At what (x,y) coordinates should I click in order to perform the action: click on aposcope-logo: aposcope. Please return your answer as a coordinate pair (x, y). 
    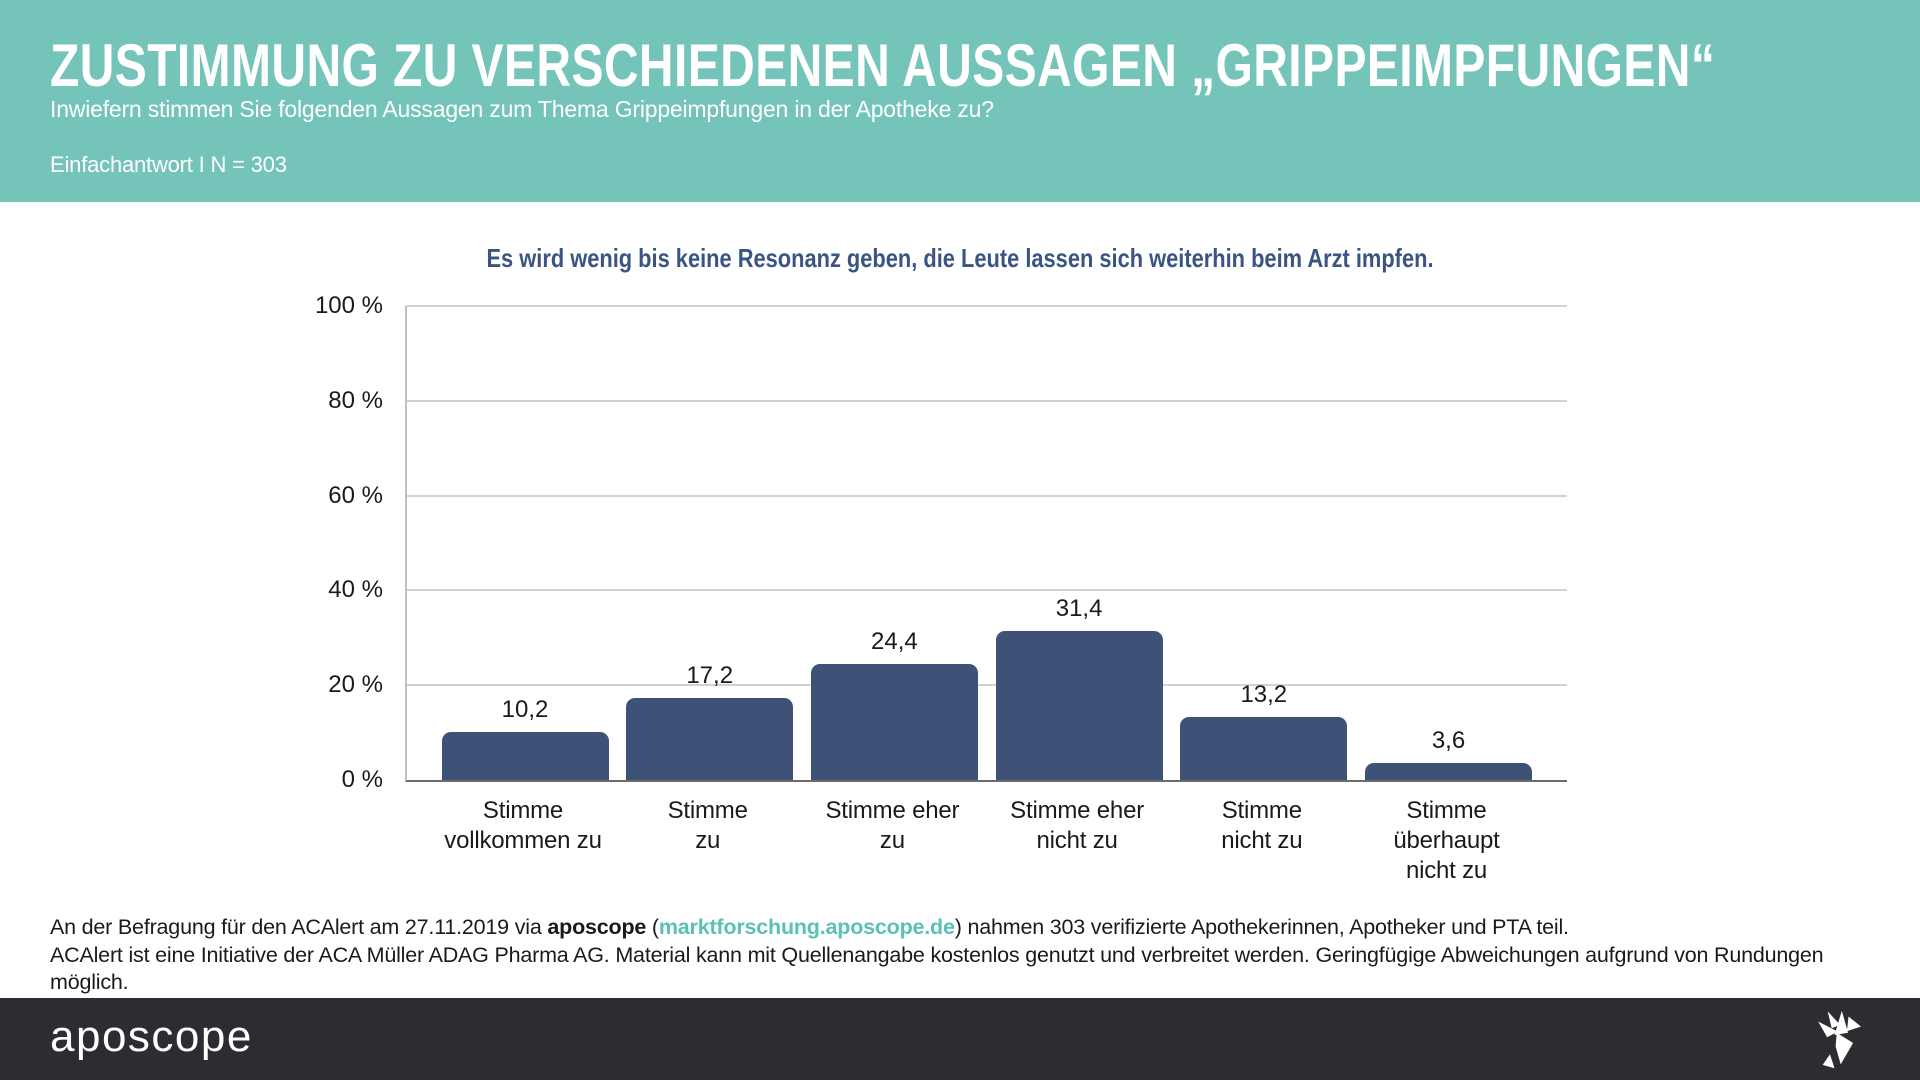
    Looking at the image, I should click on (151, 1036).